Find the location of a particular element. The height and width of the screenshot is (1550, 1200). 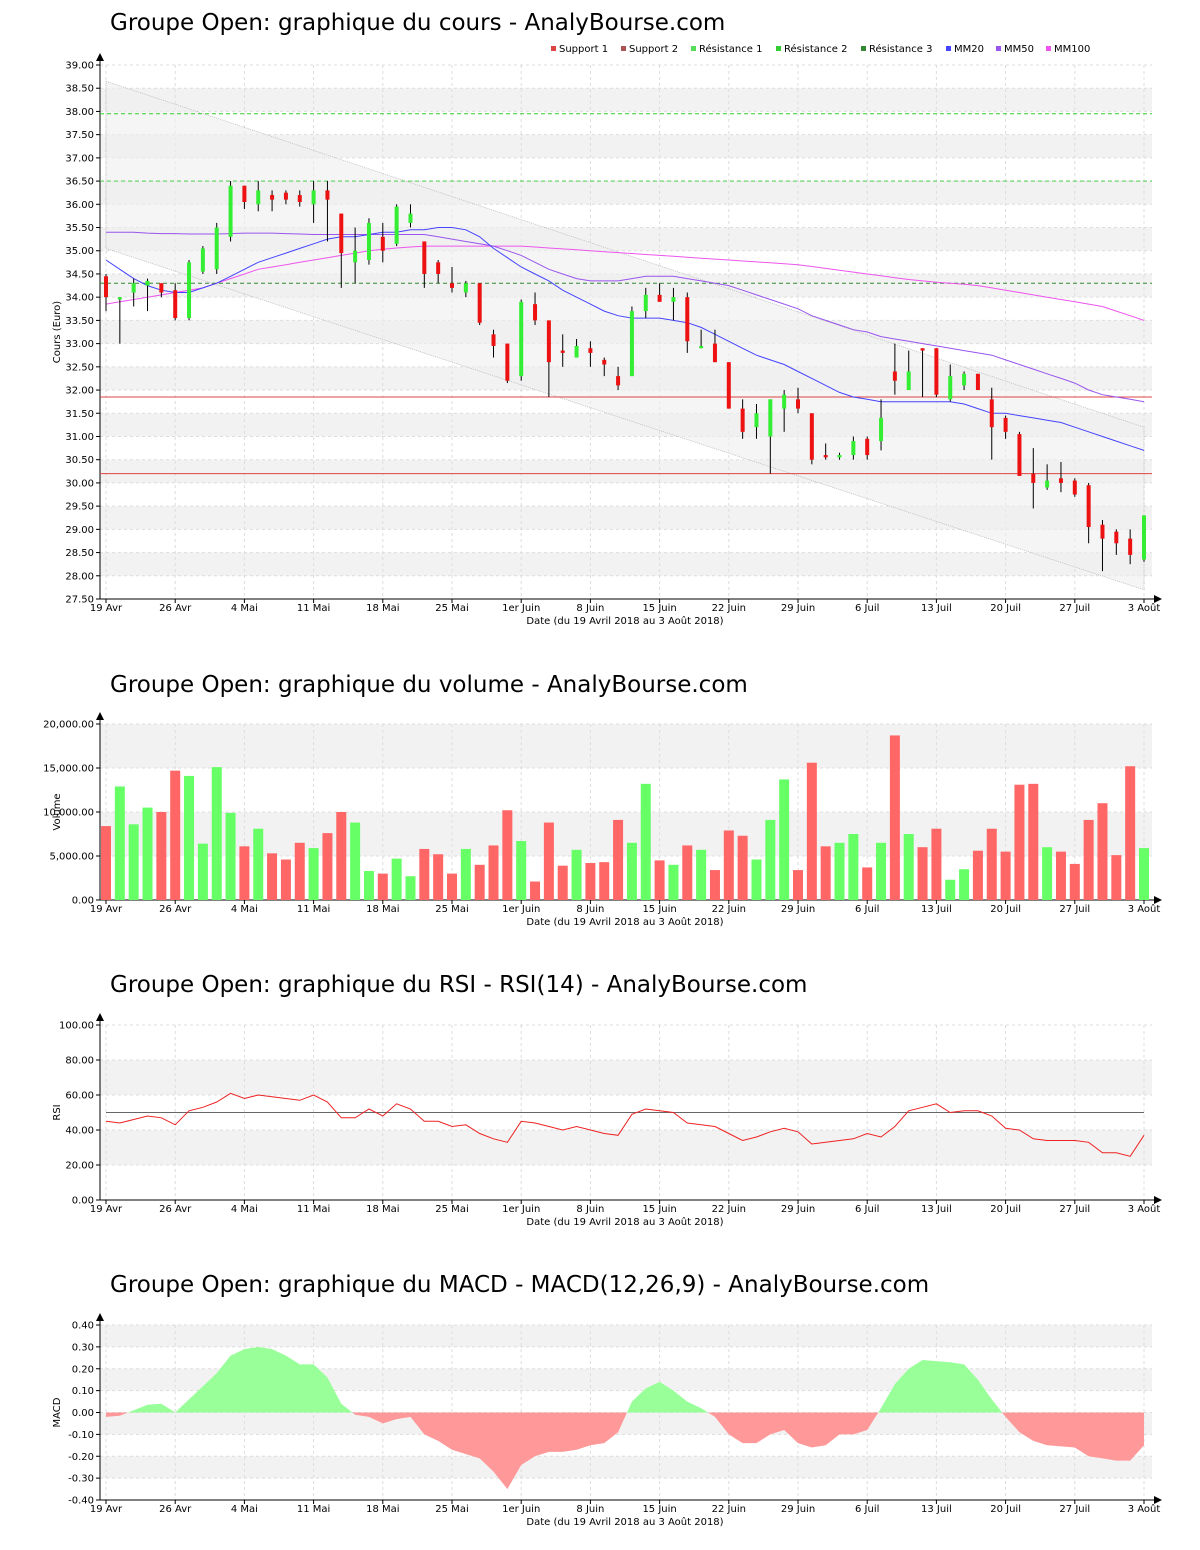

x-tick-label: 27 Juil is located at coordinates (1074, 1209).